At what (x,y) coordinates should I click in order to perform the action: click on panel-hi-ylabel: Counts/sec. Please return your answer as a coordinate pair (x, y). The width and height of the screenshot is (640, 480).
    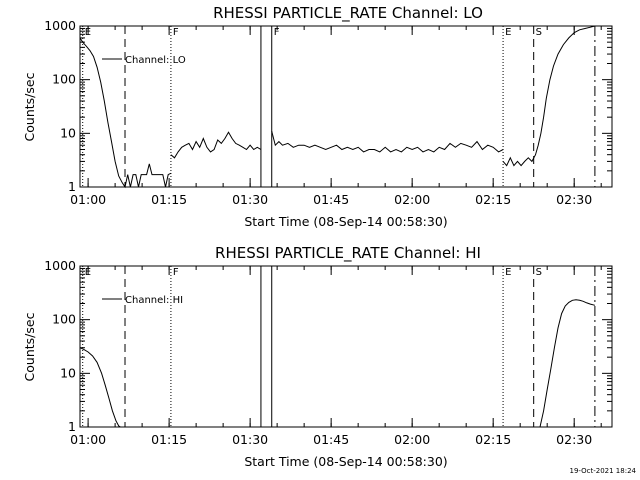
    Looking at the image, I should click on (29, 346).